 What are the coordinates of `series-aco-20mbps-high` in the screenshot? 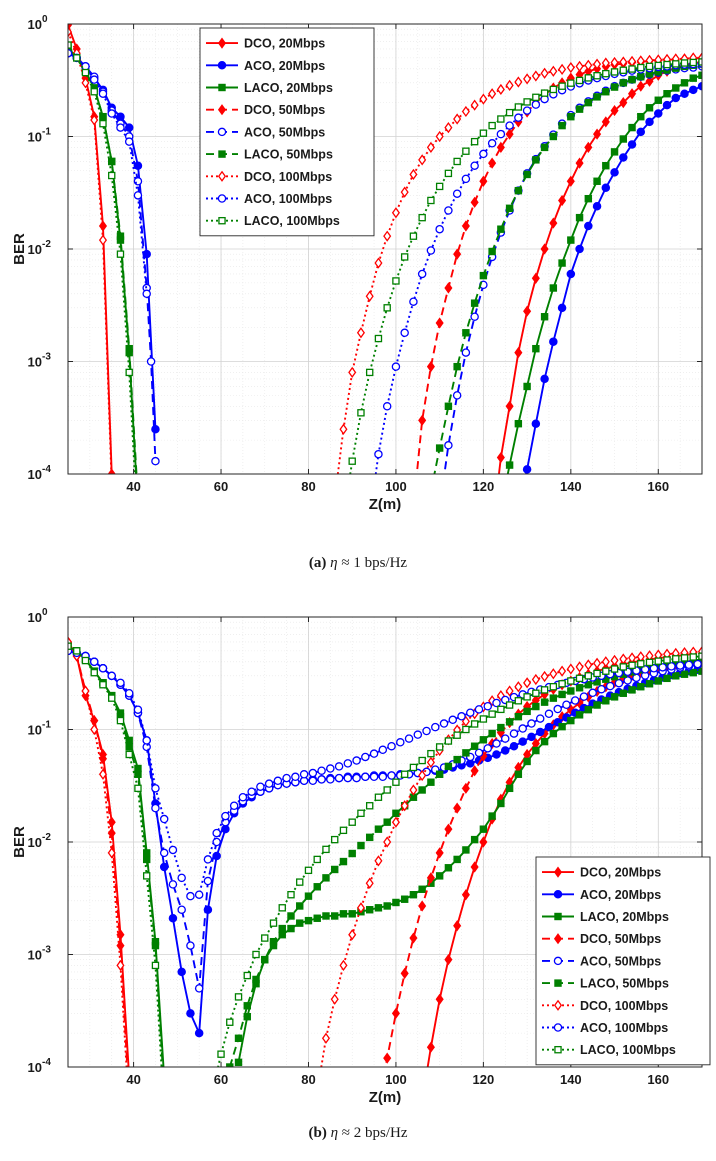 It's located at (612, 277).